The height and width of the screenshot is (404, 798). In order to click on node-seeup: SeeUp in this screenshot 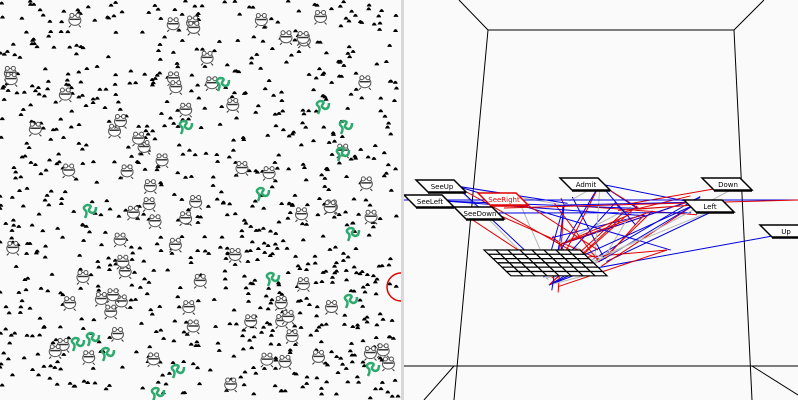, I will do `click(441, 186)`.